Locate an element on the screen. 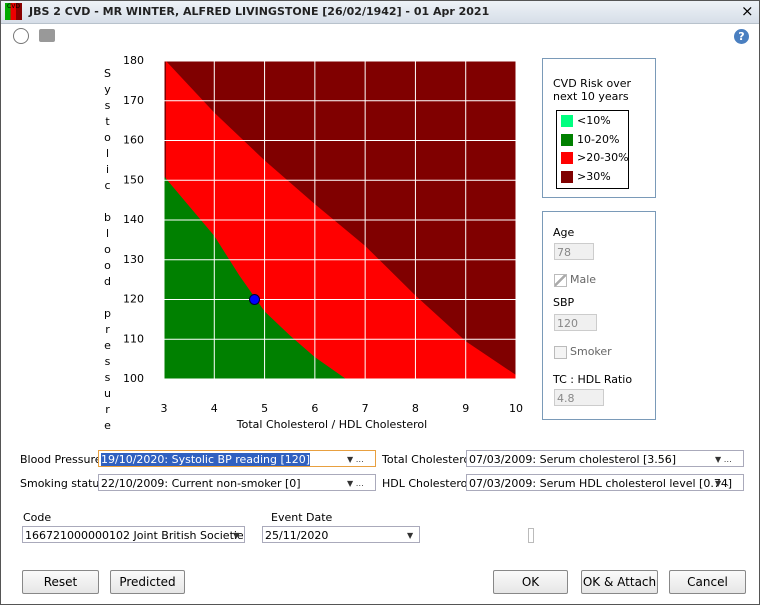 The height and width of the screenshot is (605, 760). close-button: × is located at coordinates (747, 11).